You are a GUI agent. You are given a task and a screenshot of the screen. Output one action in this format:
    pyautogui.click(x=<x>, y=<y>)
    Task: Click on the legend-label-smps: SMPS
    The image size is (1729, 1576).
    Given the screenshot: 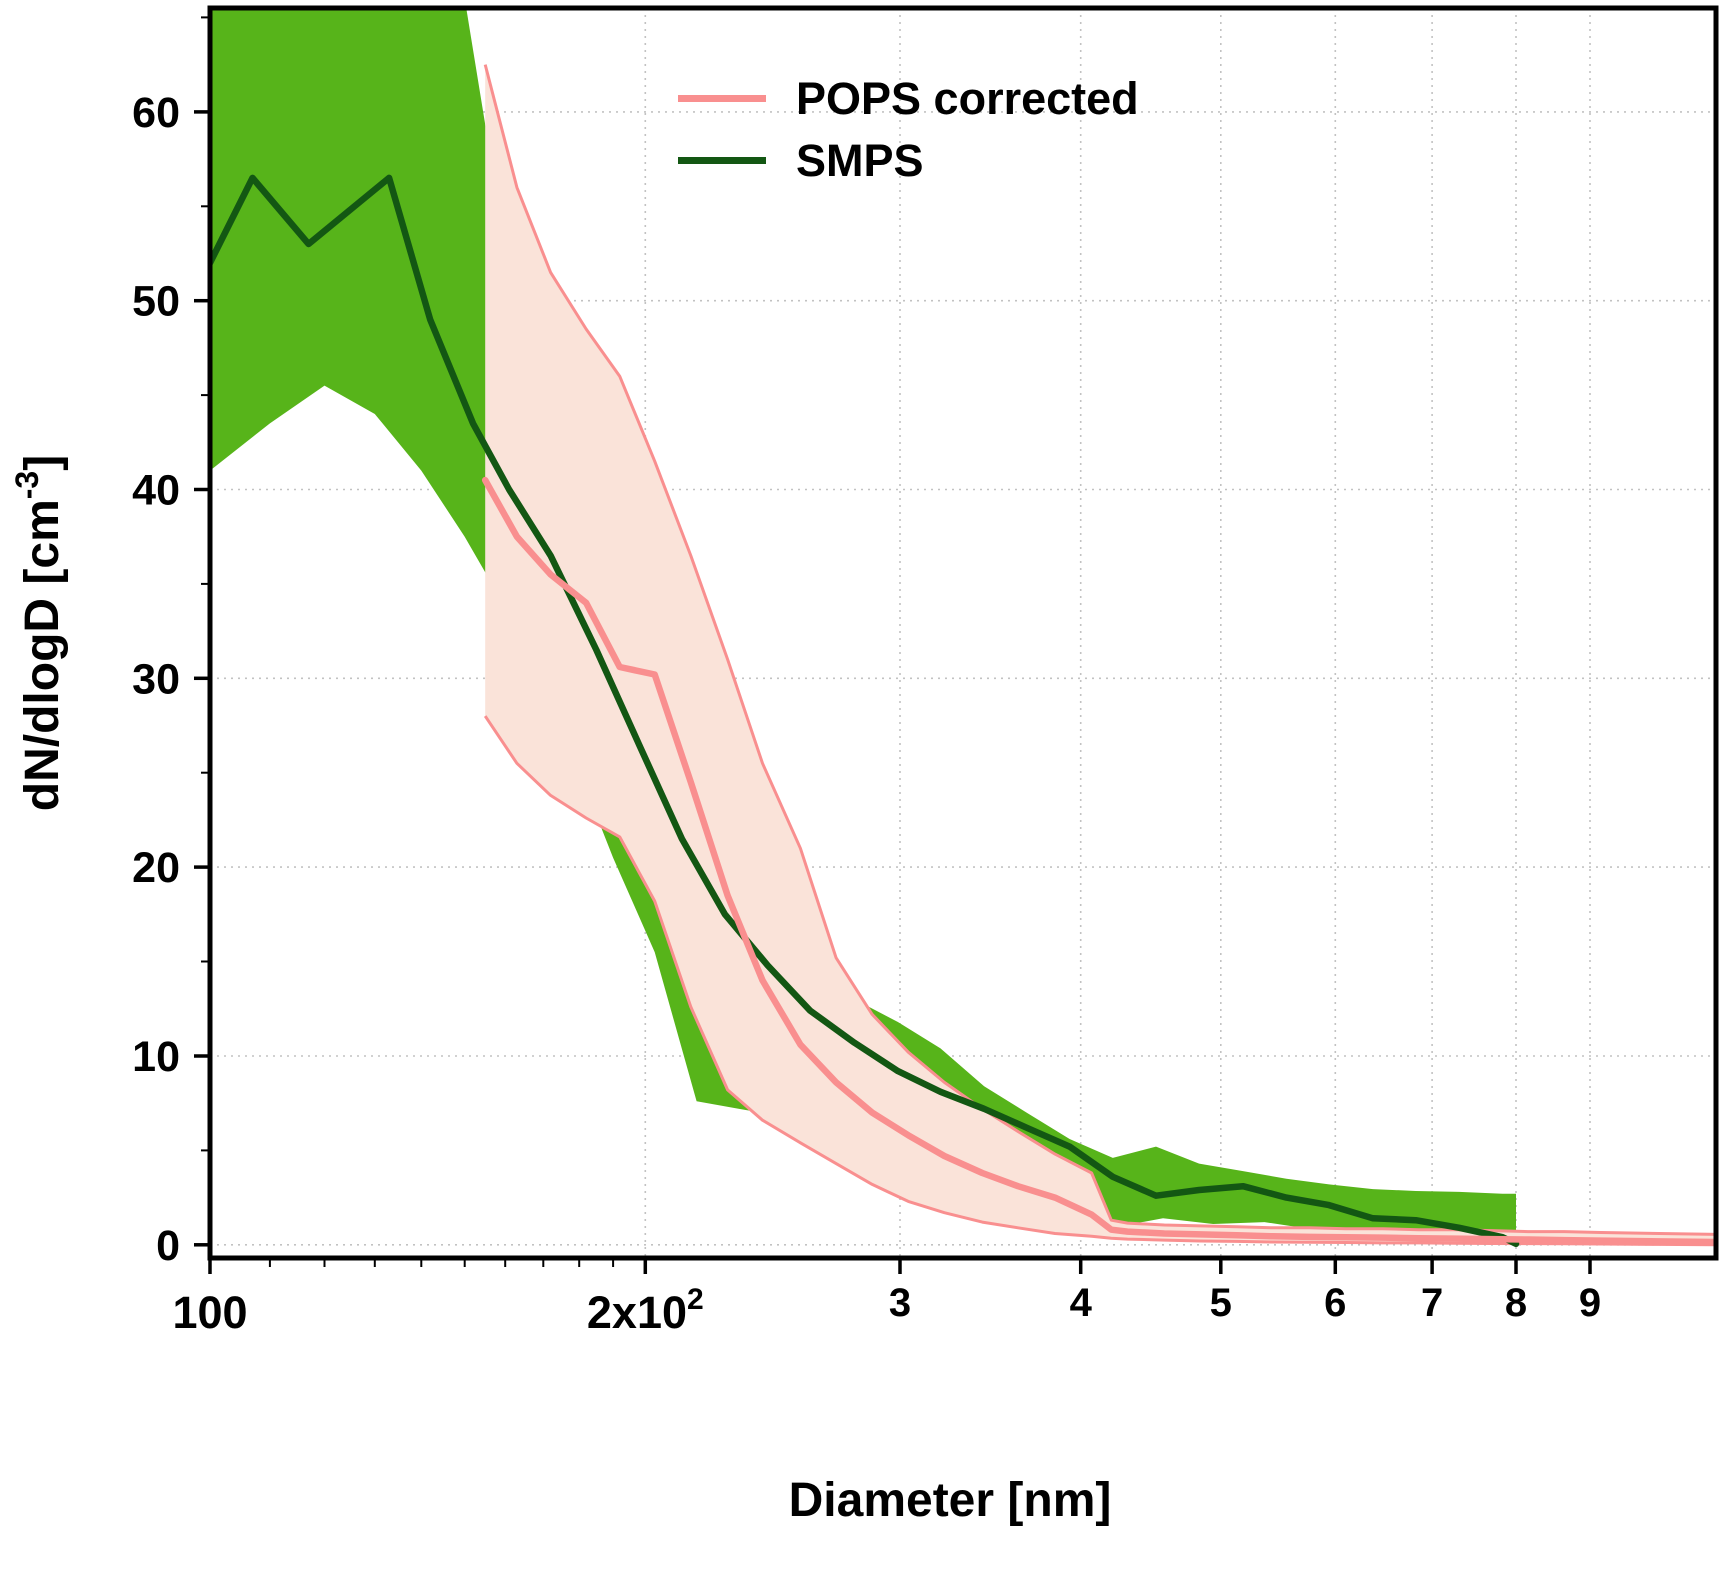 What is the action you would take?
    pyautogui.click(x=860, y=160)
    